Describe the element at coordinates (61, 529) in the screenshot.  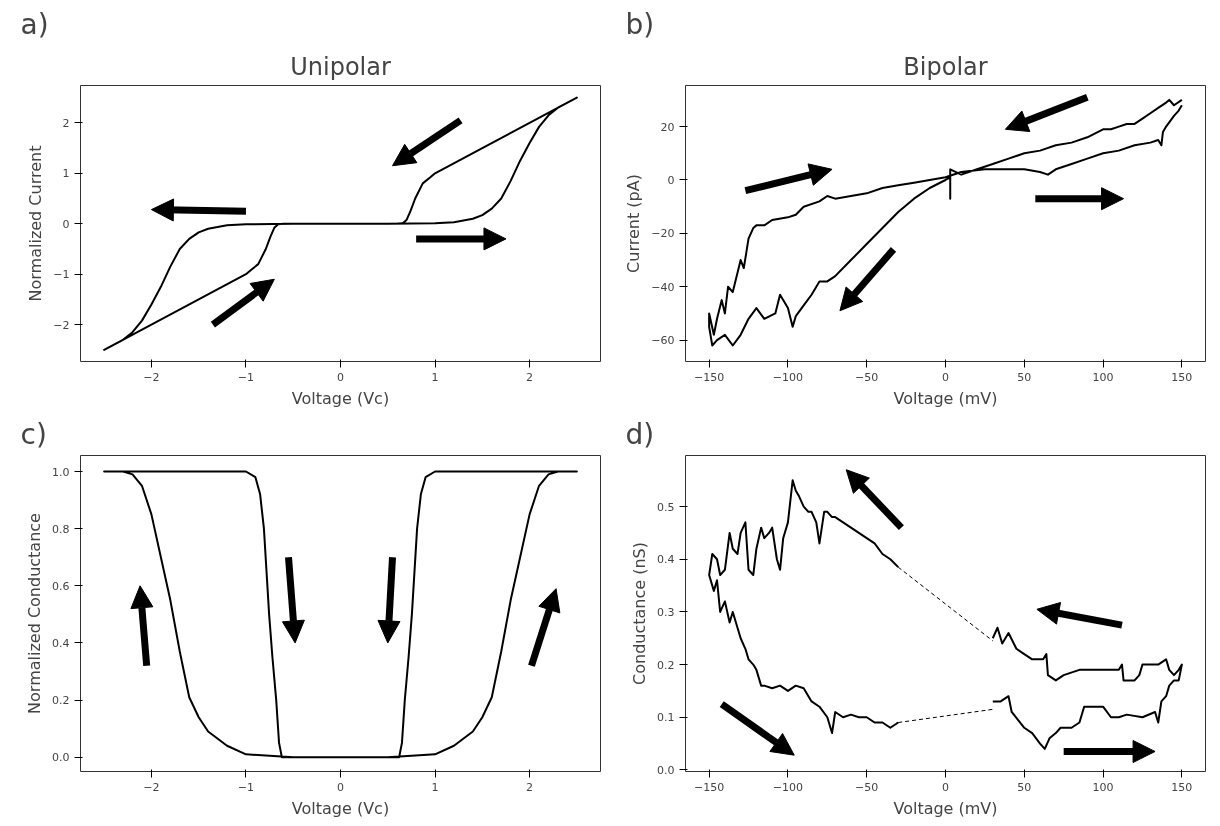
I see `y-tick-label: 0.8` at that location.